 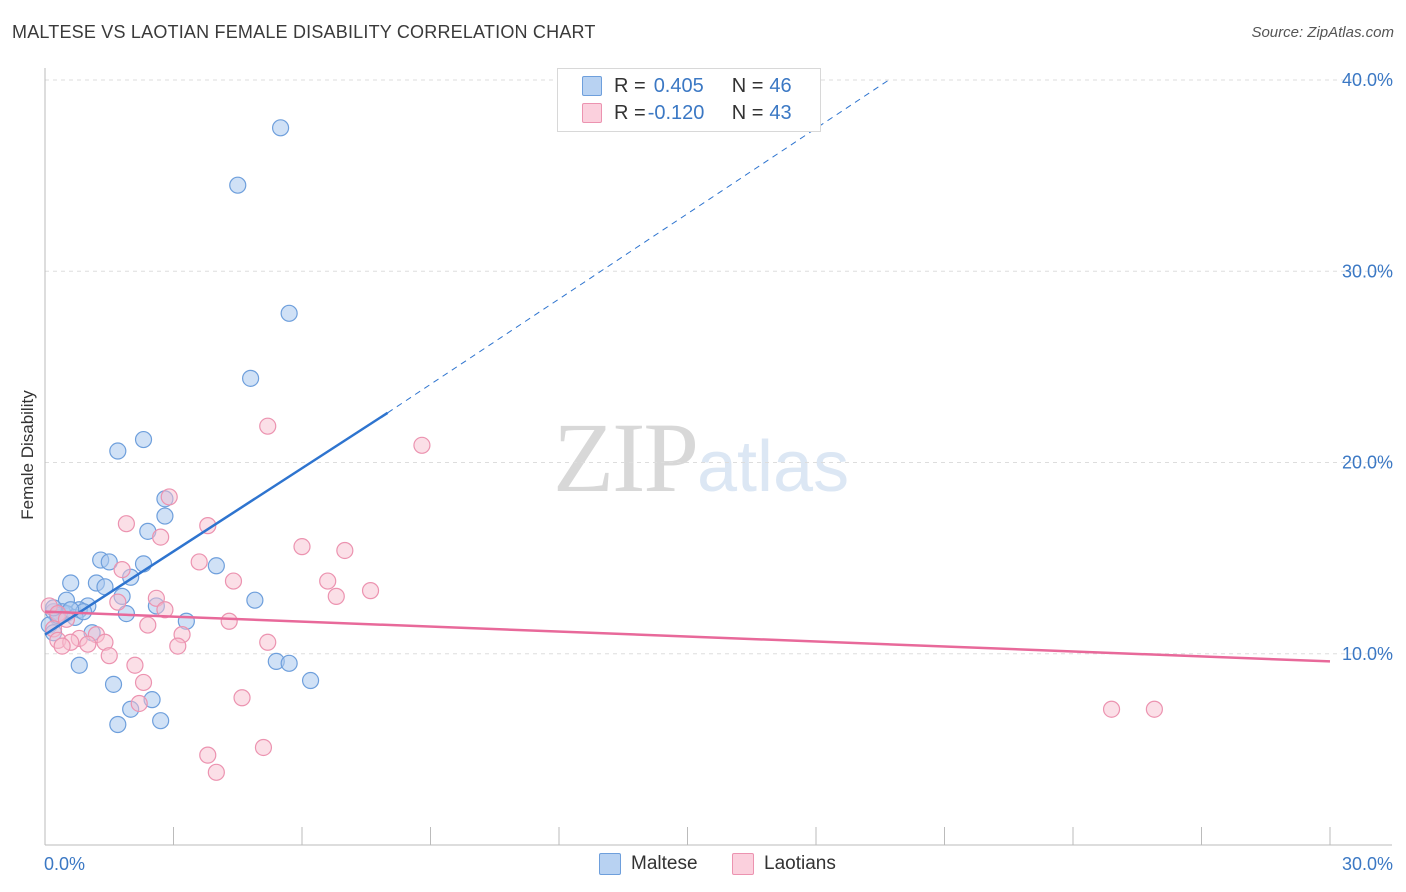 I want to click on maltese-trend-line, so click(x=216, y=523).